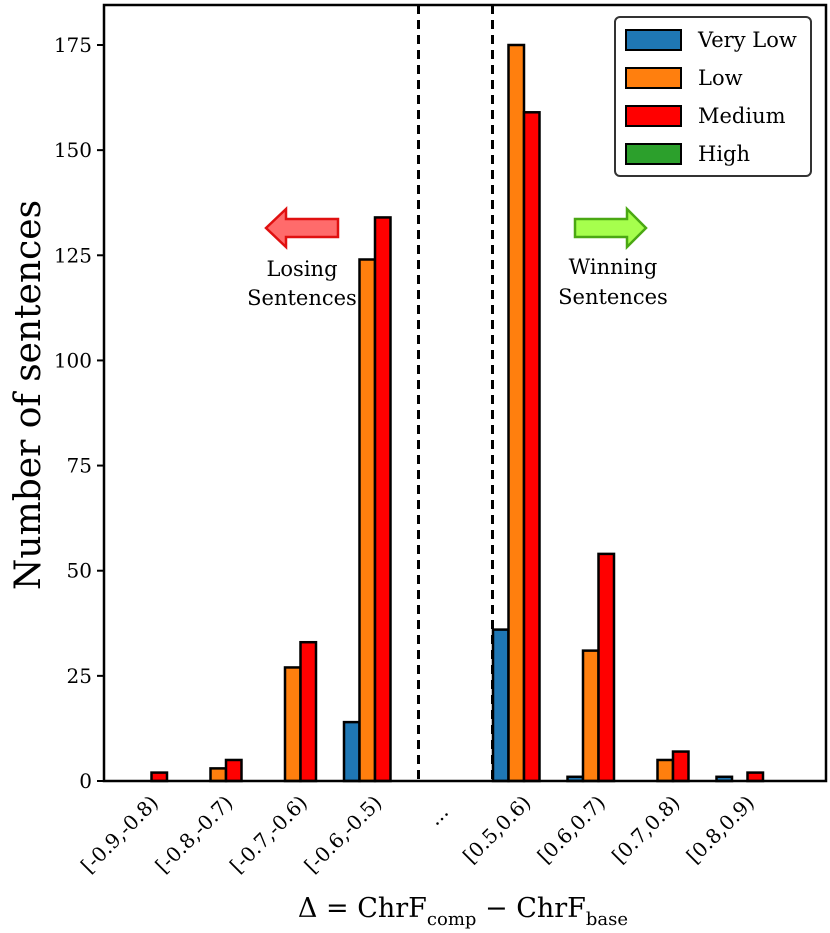 Image resolution: width=830 pixels, height=933 pixels. I want to click on x-tick-label-0: [-0.9,-0.8), so click(119, 834).